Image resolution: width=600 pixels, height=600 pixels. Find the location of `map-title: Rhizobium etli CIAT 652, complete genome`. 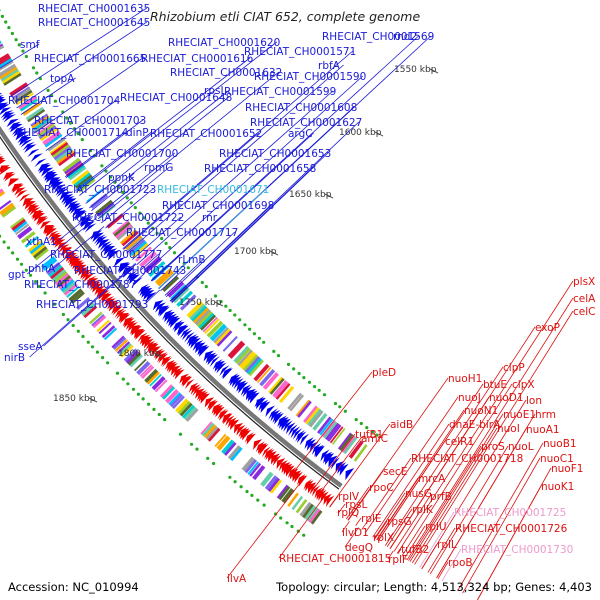

map-title: Rhizobium etli CIAT 652, complete genome is located at coordinates (285, 16).